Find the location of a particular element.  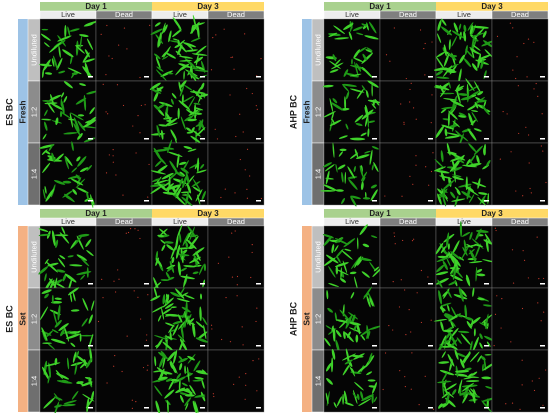

day-label: Day 3 is located at coordinates (492, 6).